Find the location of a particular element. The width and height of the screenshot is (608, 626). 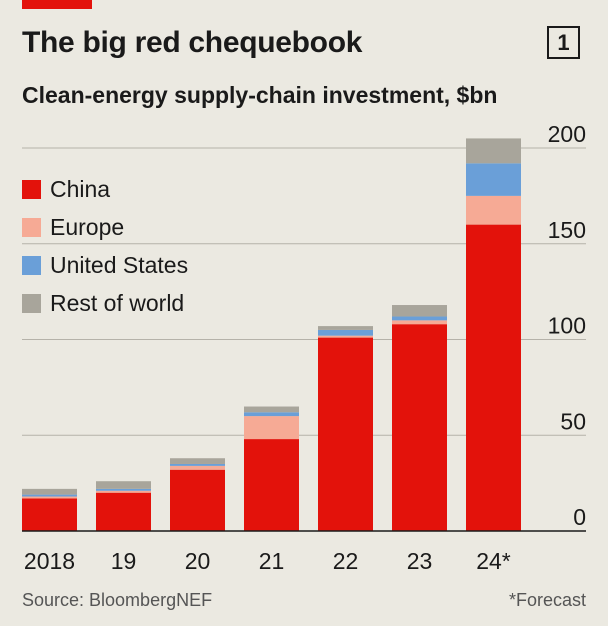

legend-item-united-states: United States is located at coordinates (105, 265).